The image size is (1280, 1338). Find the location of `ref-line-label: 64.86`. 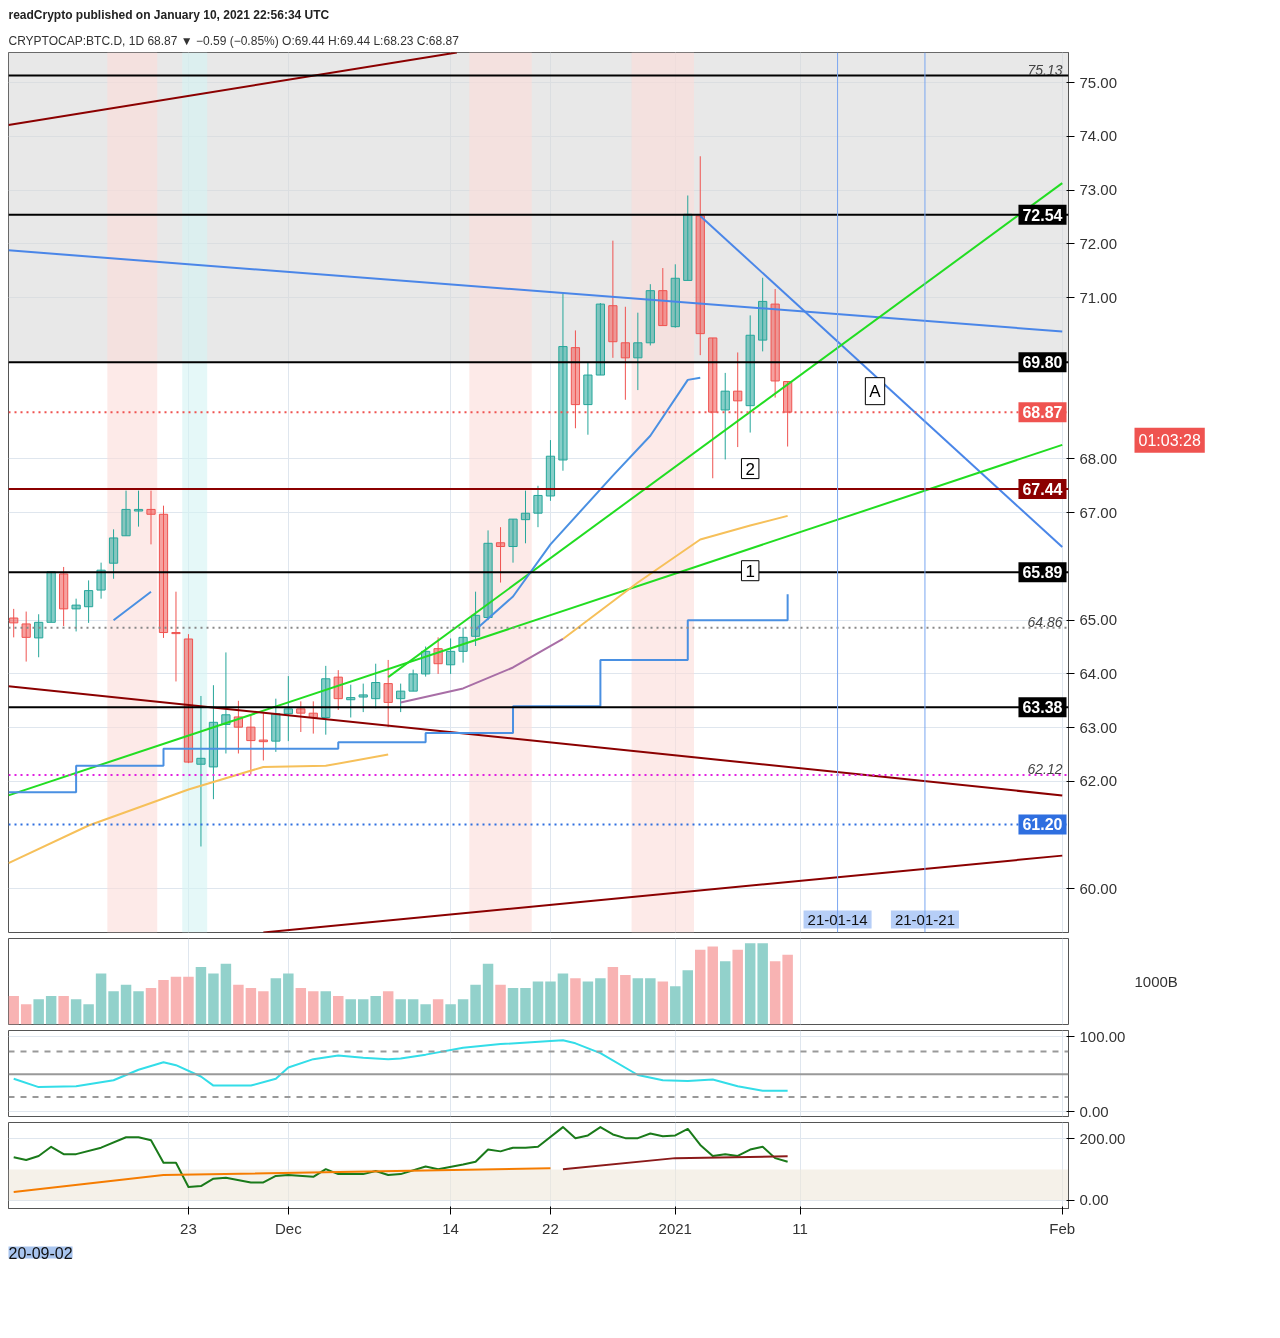

ref-line-label: 64.86 is located at coordinates (1045, 621).